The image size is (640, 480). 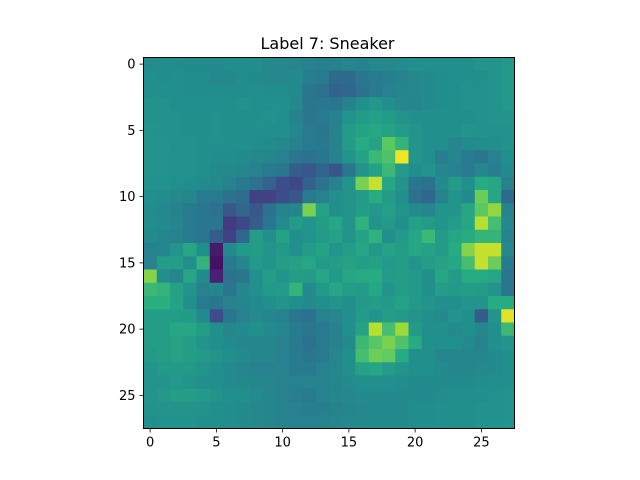 I want to click on y-tick-label: 5, so click(x=131, y=131).